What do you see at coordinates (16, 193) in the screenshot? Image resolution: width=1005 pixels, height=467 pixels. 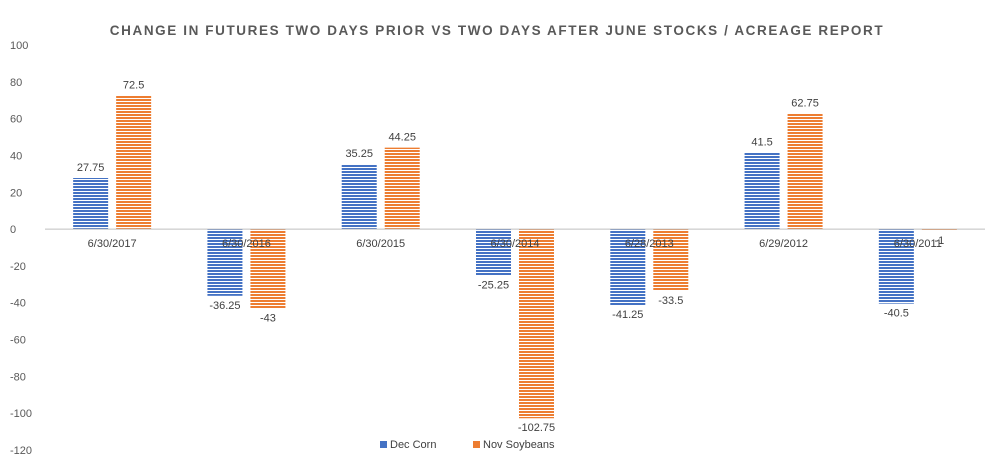 I see `y-tick-label: 20` at bounding box center [16, 193].